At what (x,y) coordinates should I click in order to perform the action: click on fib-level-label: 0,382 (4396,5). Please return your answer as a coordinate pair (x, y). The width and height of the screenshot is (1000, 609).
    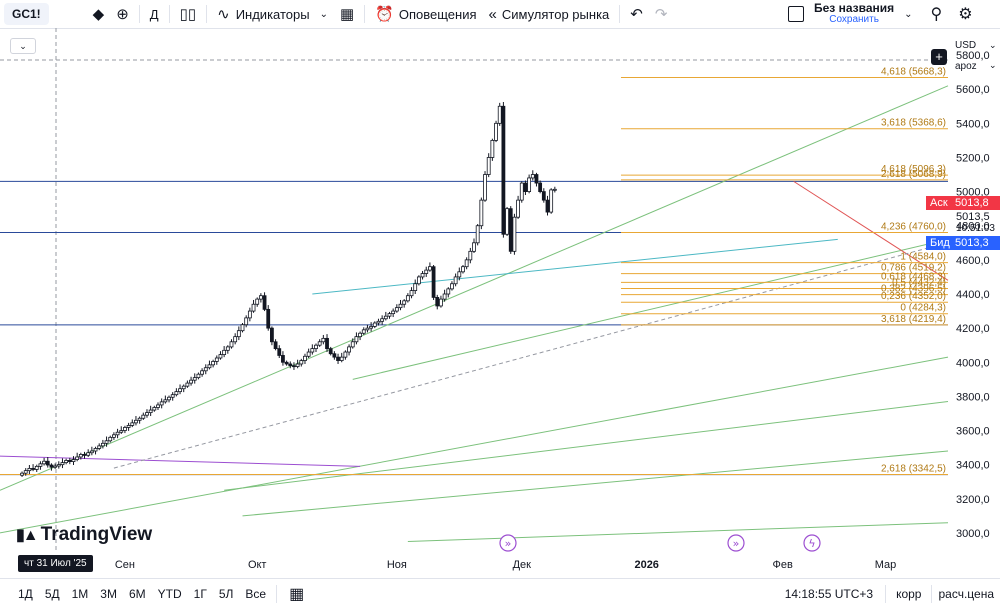
    Looking at the image, I should click on (913, 289).